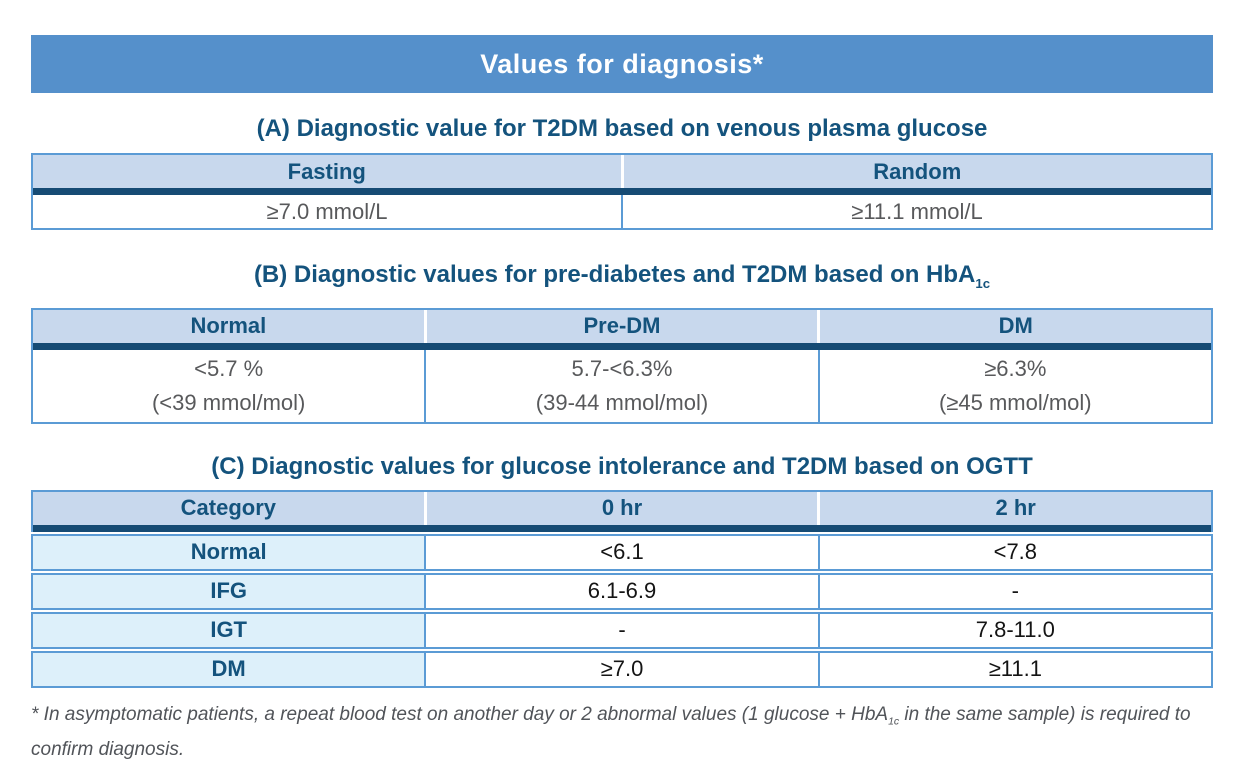  I want to click on value-mmol: (39-44 mmol/mol), so click(622, 402).